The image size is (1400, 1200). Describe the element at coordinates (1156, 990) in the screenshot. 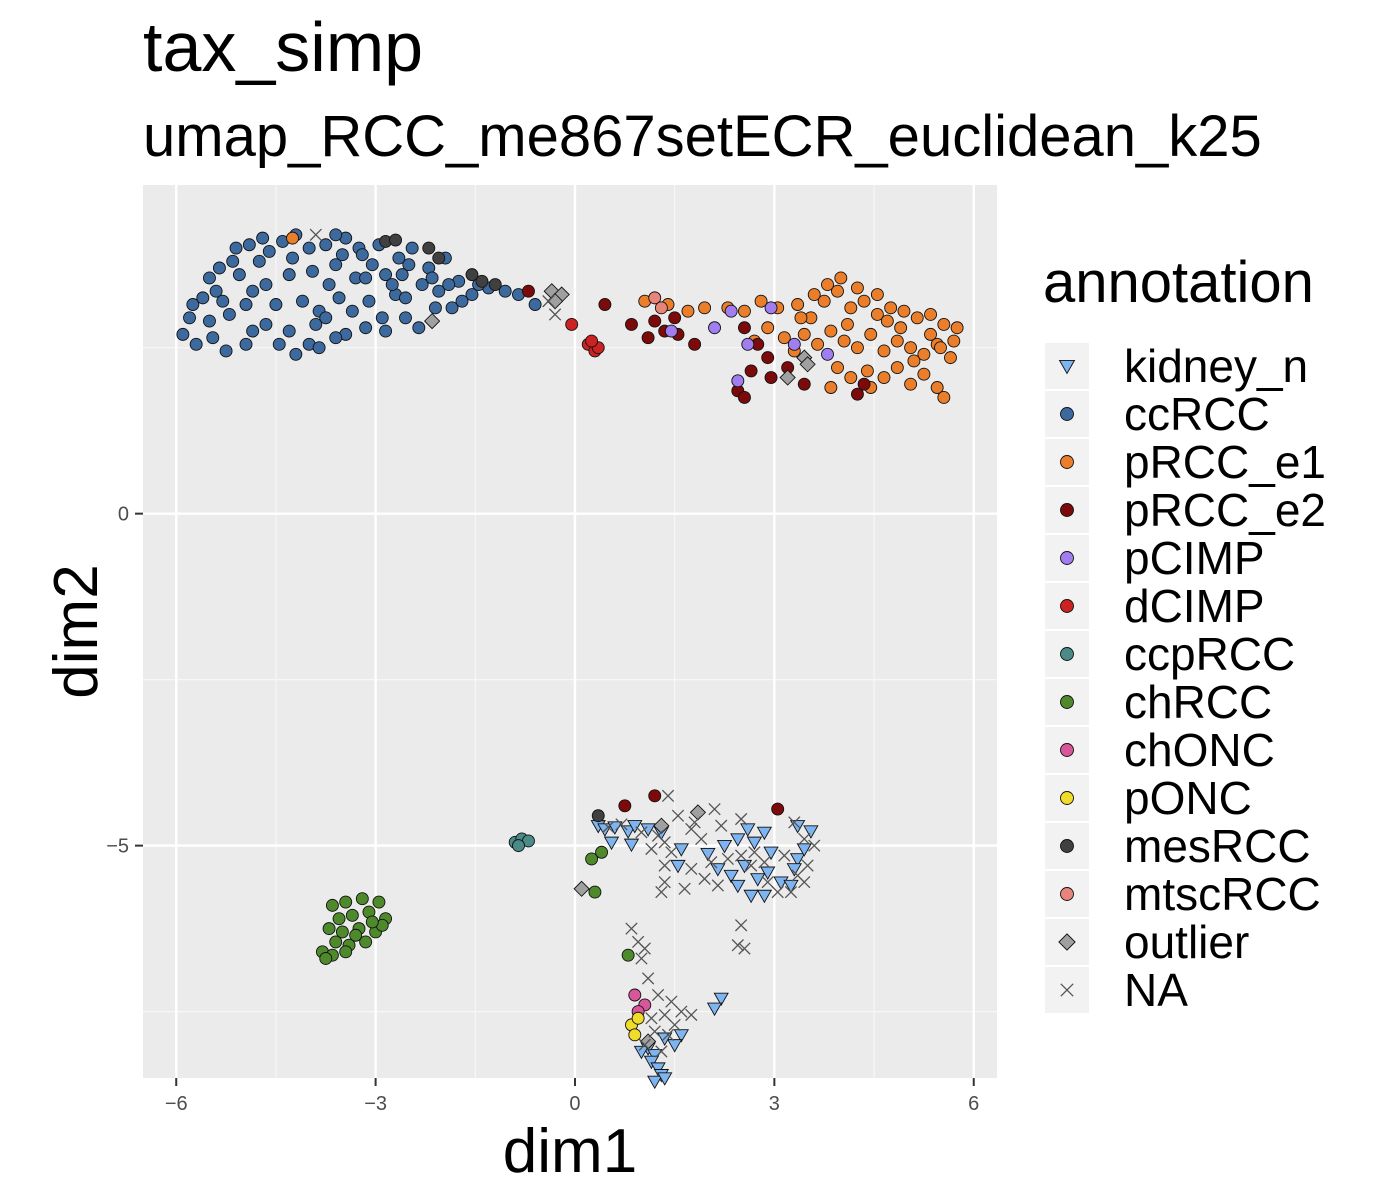

I see `legend-label: NA` at that location.